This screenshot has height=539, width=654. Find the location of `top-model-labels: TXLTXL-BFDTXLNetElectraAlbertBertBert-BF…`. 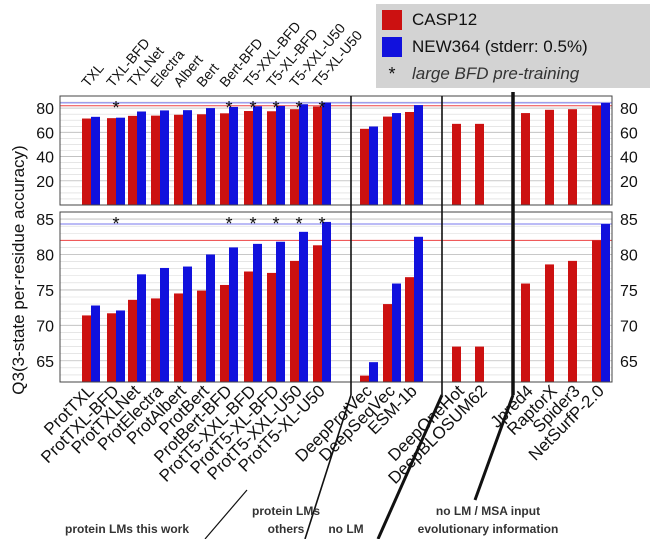

top-model-labels: TXLTXL-BFDTXLNetElectraAlbertBertBert-BF… is located at coordinates (221, 54).